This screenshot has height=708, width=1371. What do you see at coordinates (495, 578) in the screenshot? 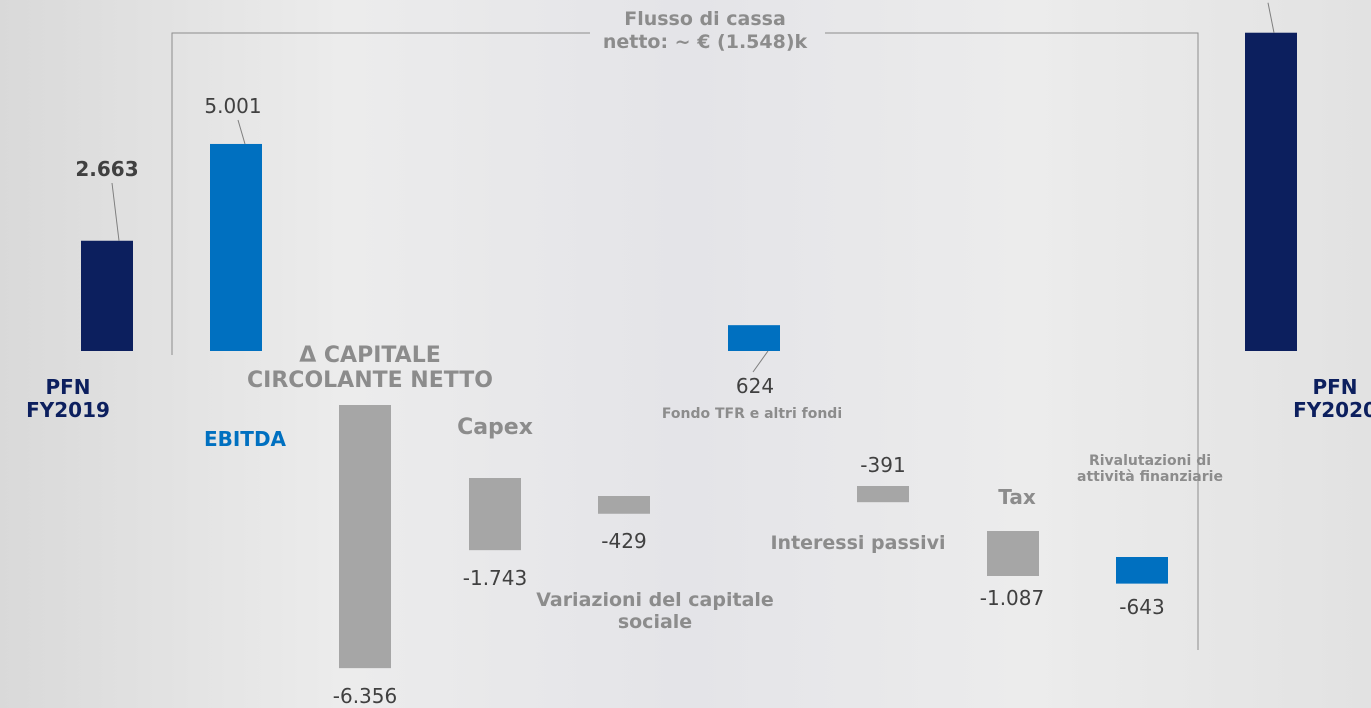
I see `value-label: -1.743` at bounding box center [495, 578].